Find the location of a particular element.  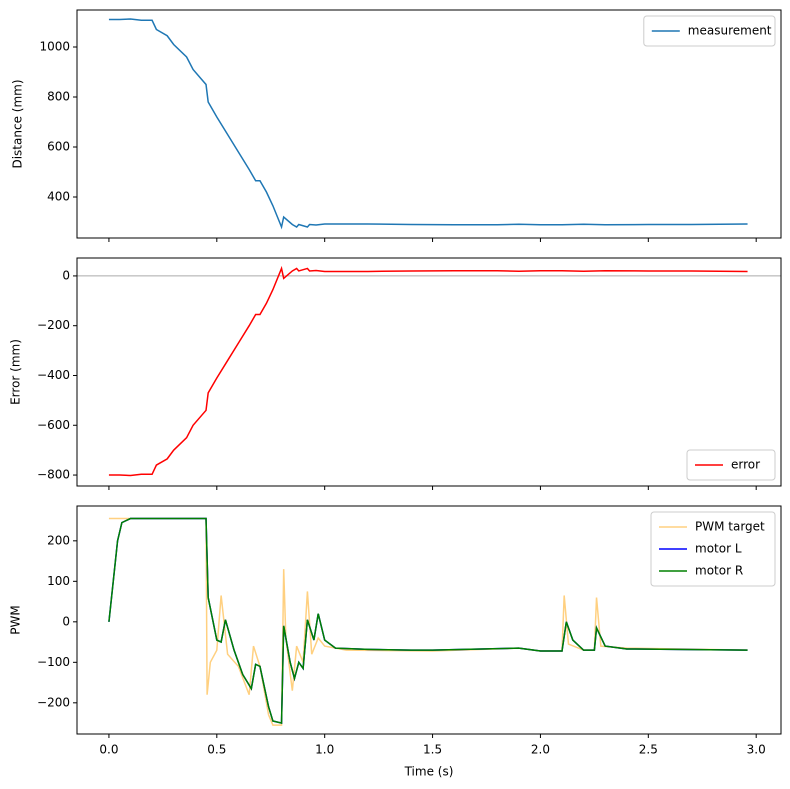

y-axis-label: Error (mm) is located at coordinates (16, 372).